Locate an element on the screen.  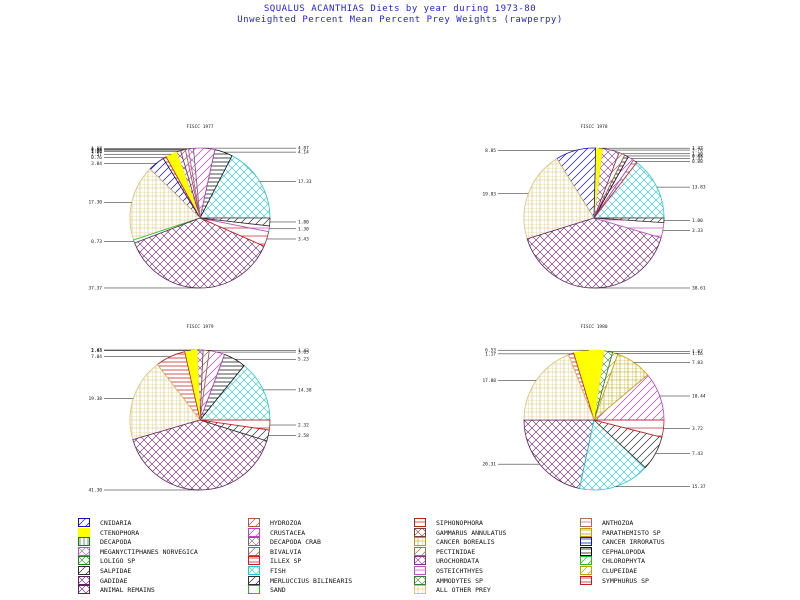
legend-label: AMMODYTES SP is located at coordinates (459, 580).